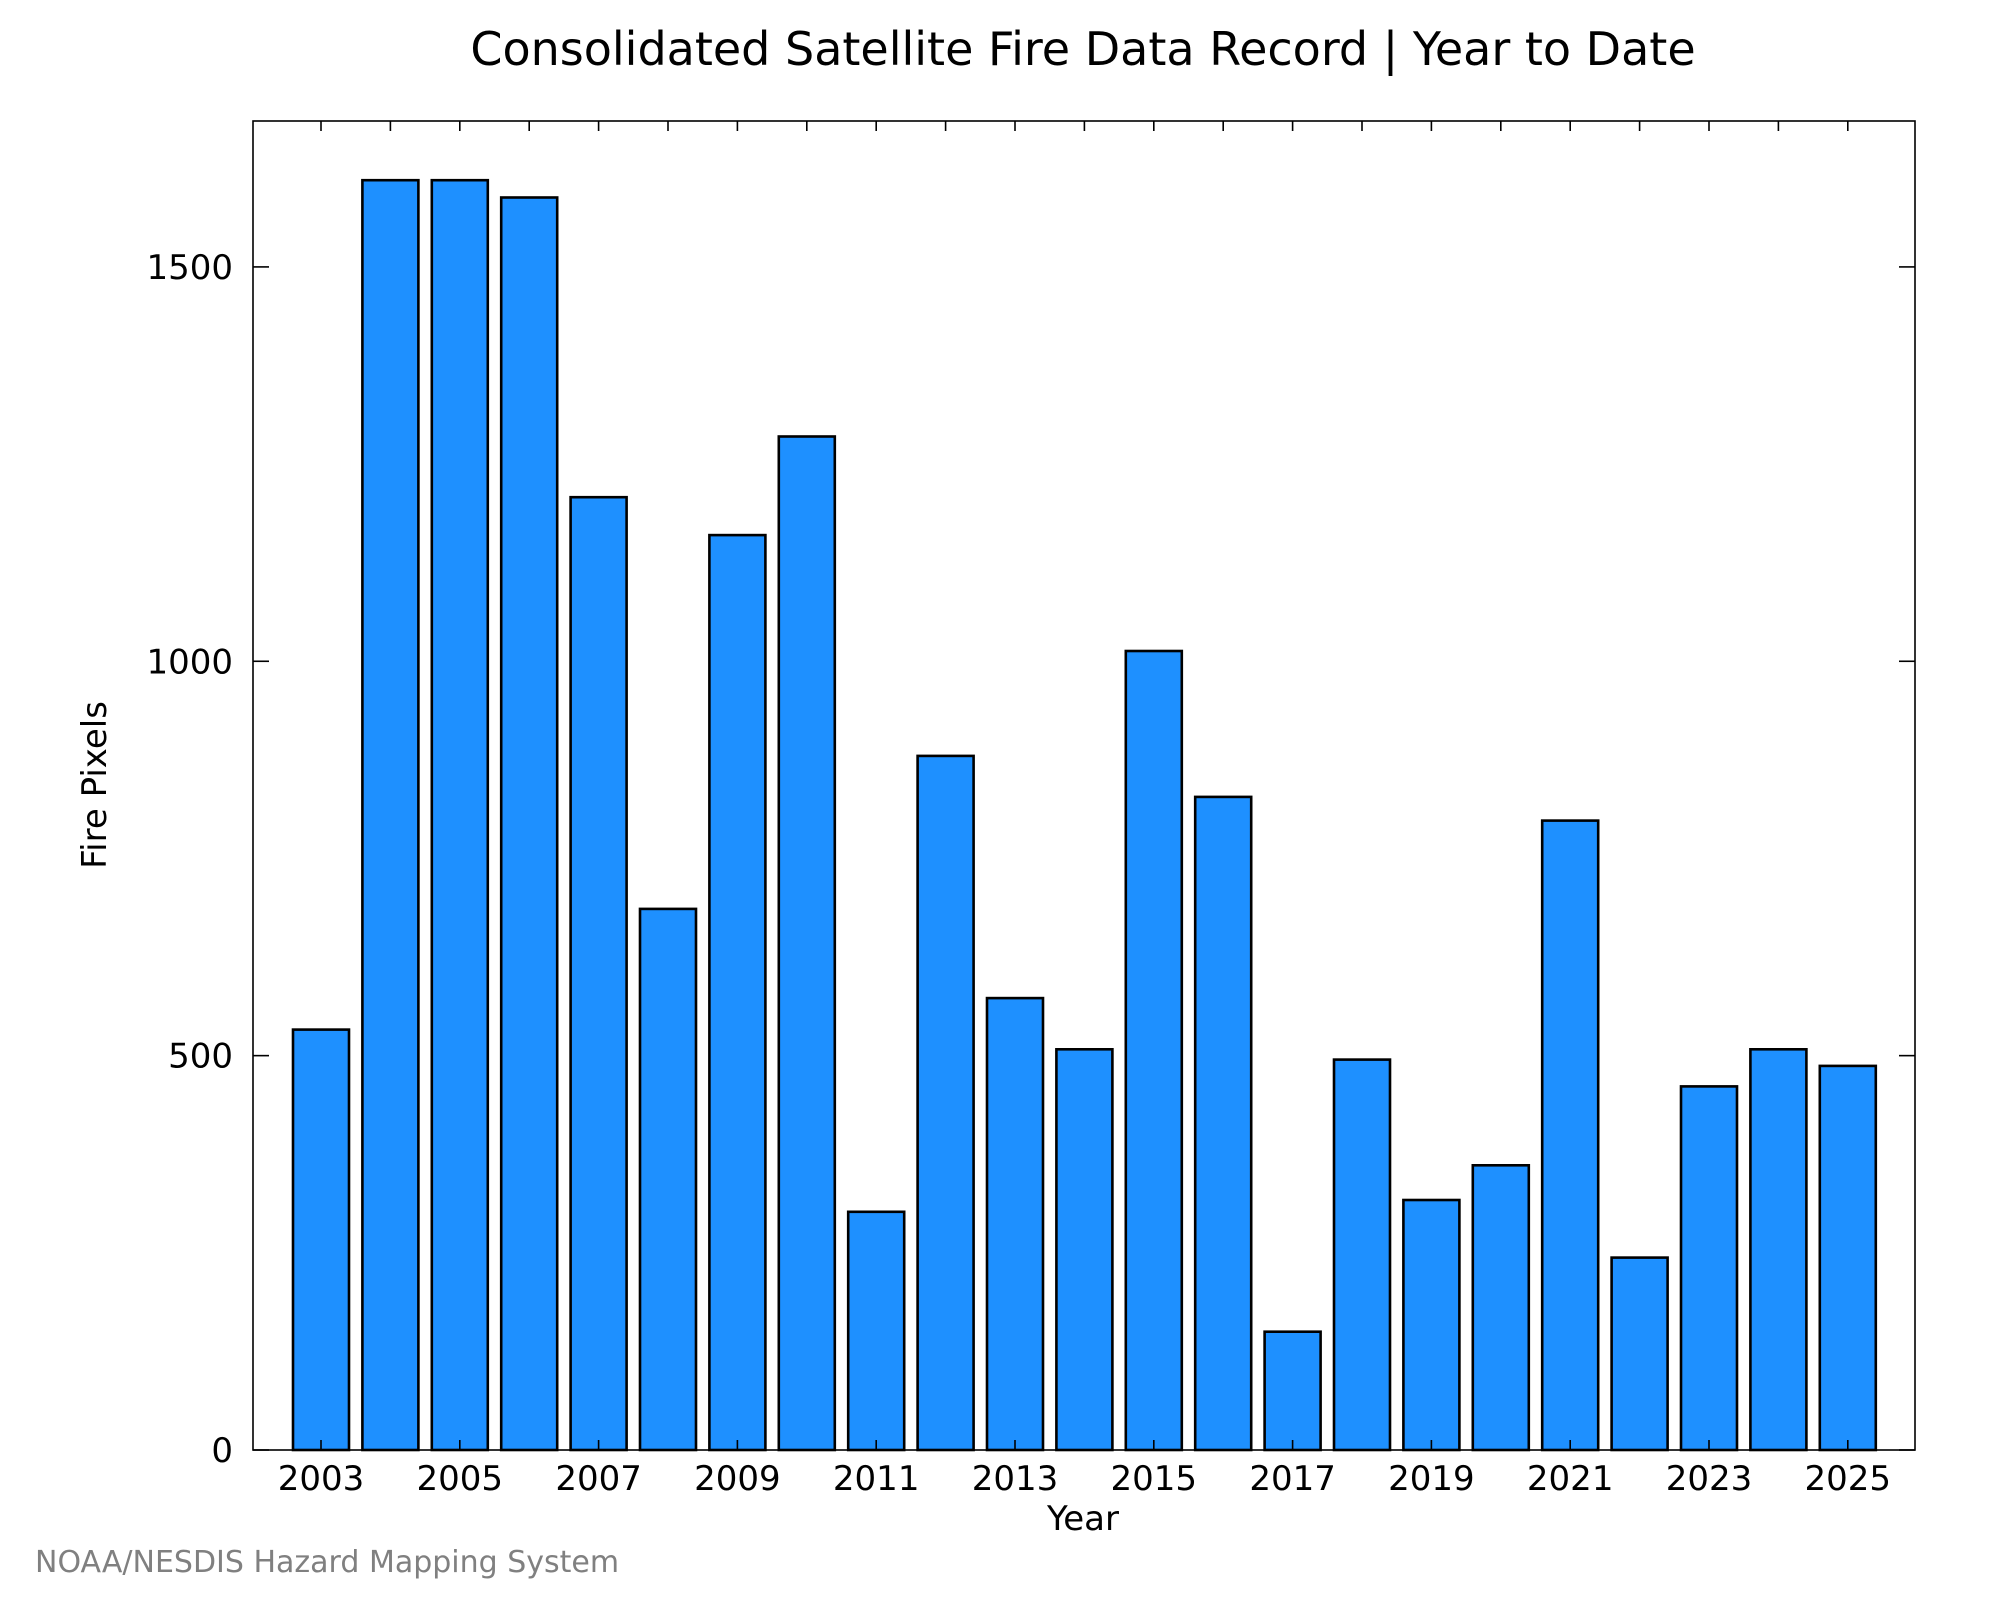  What do you see at coordinates (598, 1479) in the screenshot?
I see `x-tick-label-2007: 2007` at bounding box center [598, 1479].